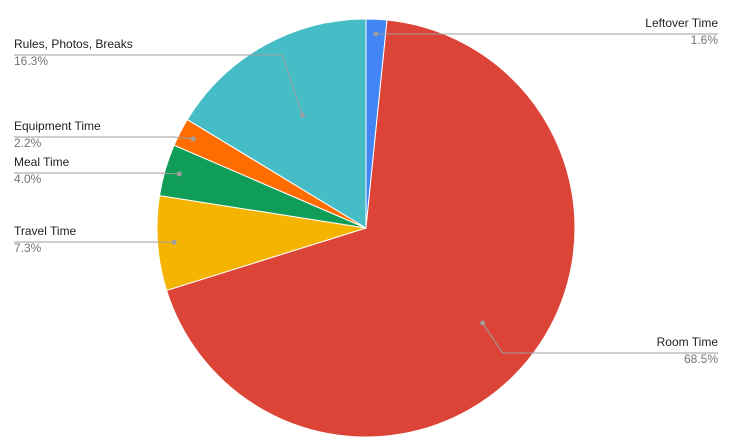 Image resolution: width=731 pixels, height=444 pixels. What do you see at coordinates (31, 61) in the screenshot?
I see `slice-percent-rules-photos-breaks: 16.3%` at bounding box center [31, 61].